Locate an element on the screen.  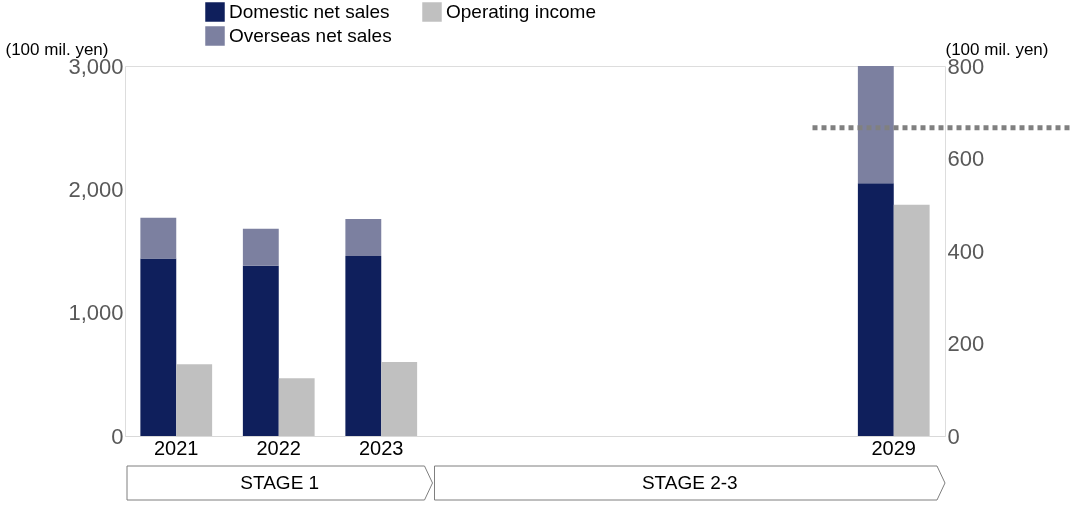
x-tick-label: 2022 is located at coordinates (278, 447).